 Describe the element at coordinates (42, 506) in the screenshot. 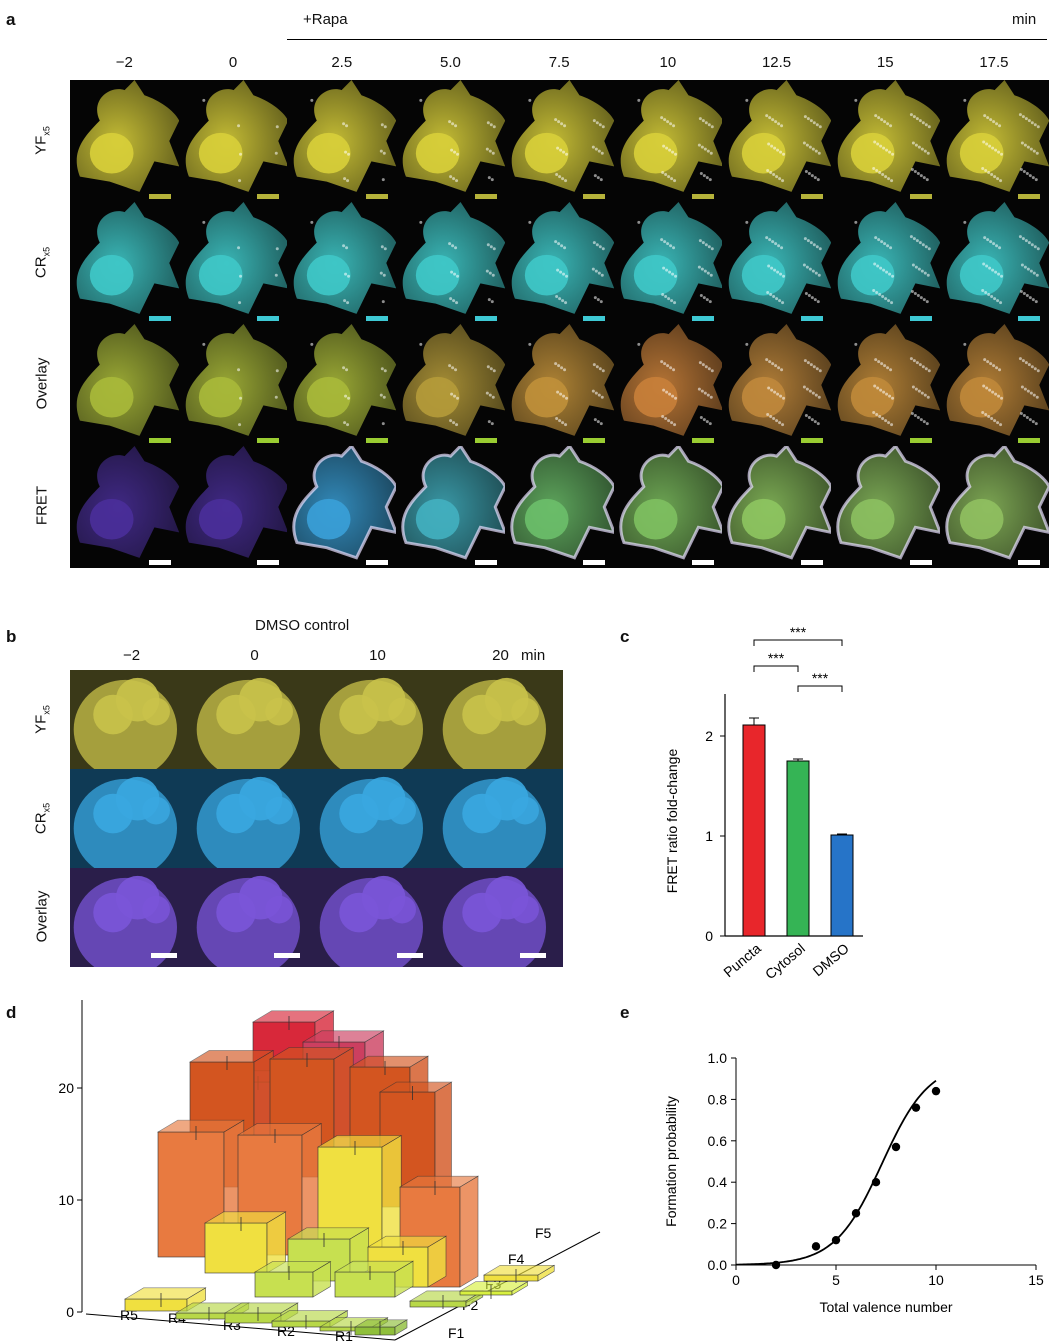

I see `row-label: FRET` at that location.